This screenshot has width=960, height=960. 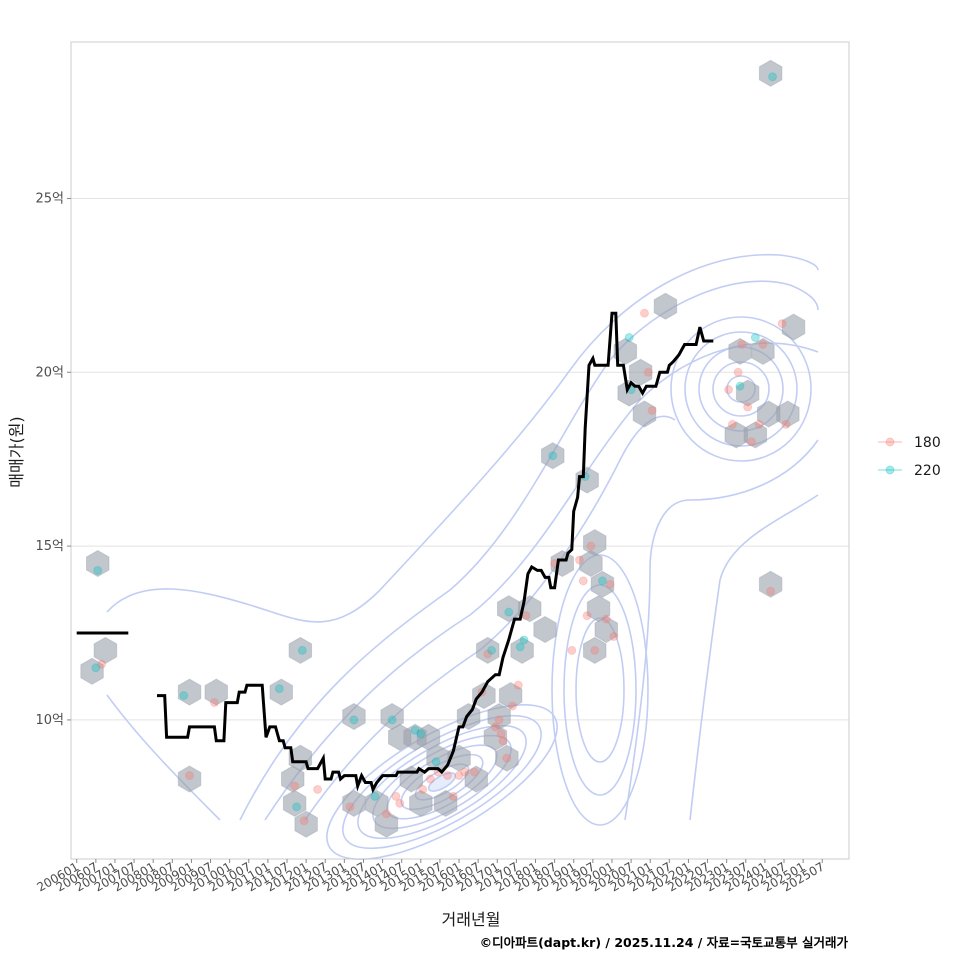 What do you see at coordinates (49, 372) in the screenshot?
I see `y-tick-label: 20억` at bounding box center [49, 372].